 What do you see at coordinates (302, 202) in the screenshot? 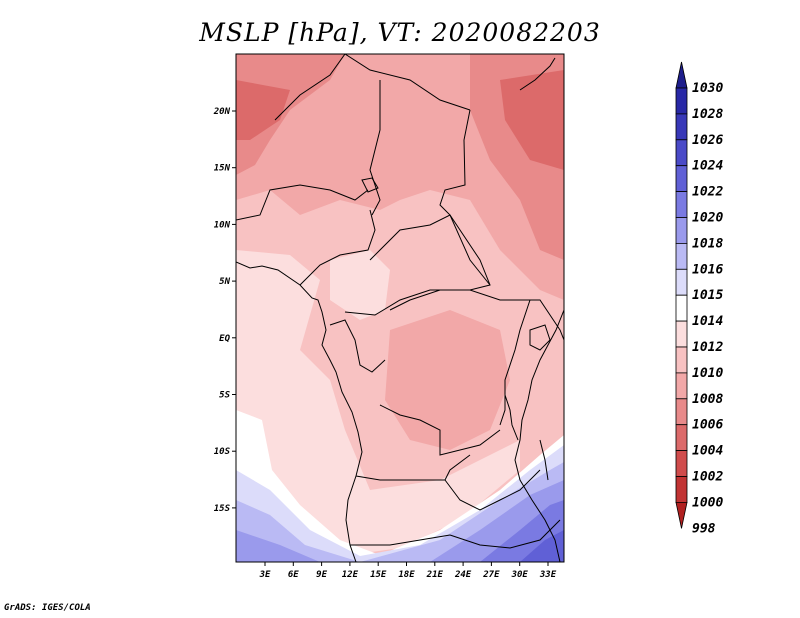
I see `border-nigeria` at bounding box center [302, 202].